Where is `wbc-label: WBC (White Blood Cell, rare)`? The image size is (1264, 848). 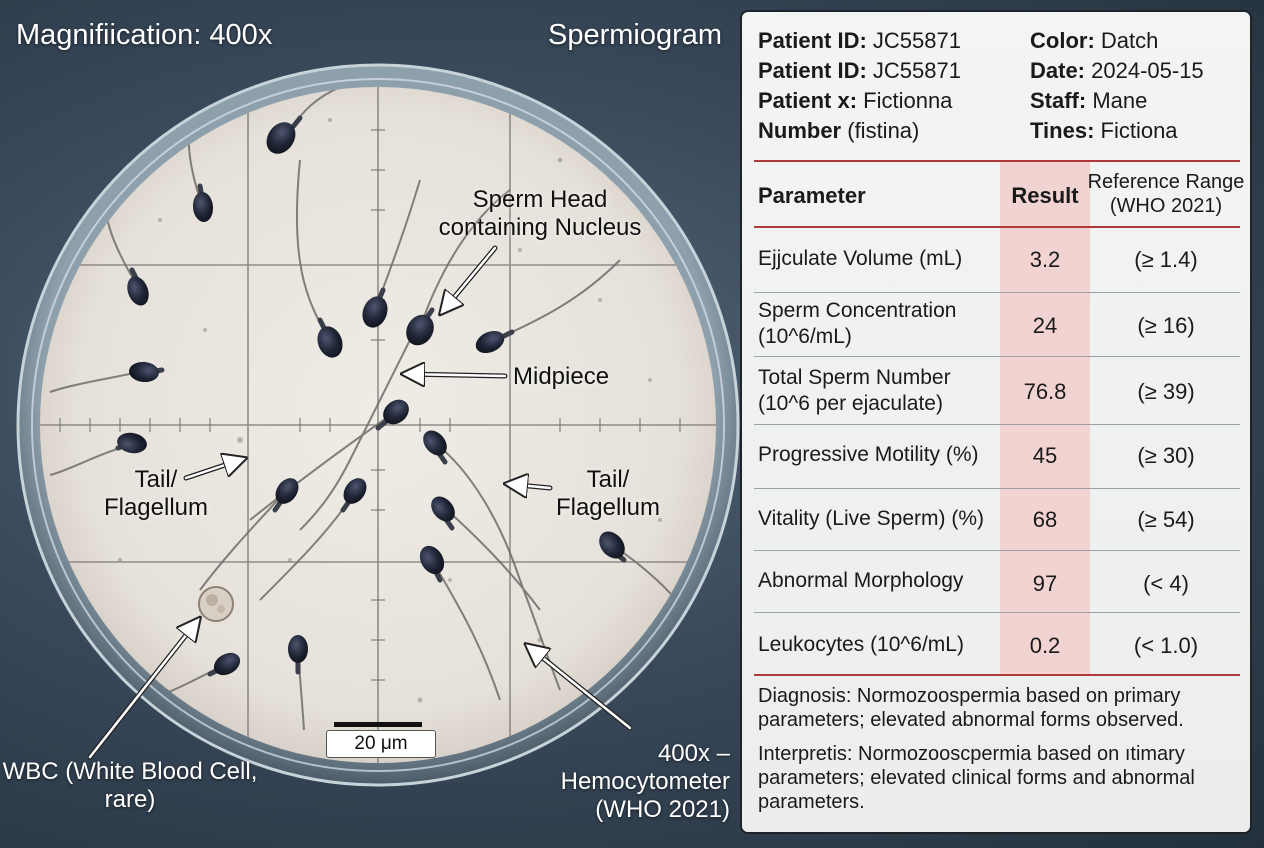
wbc-label: WBC (White Blood Cell, rare) is located at coordinates (130, 785).